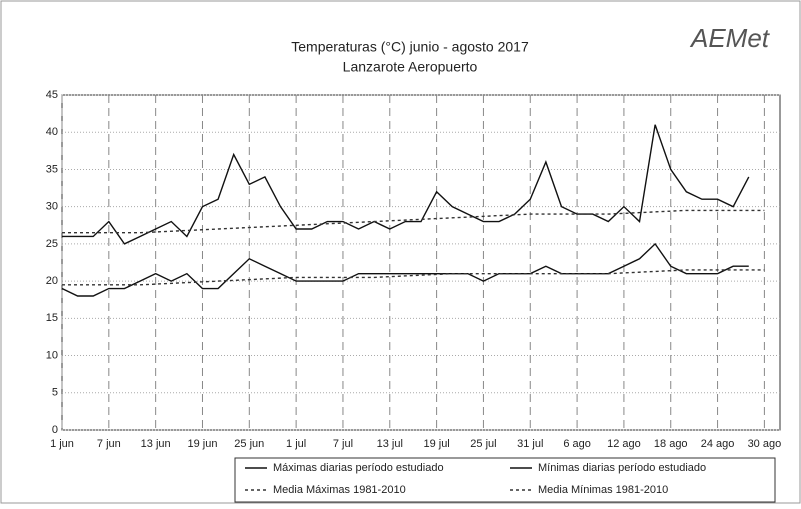 Image resolution: width=801 pixels, height=509 pixels. What do you see at coordinates (52, 169) in the screenshot?
I see `y-tick-label: 35` at bounding box center [52, 169].